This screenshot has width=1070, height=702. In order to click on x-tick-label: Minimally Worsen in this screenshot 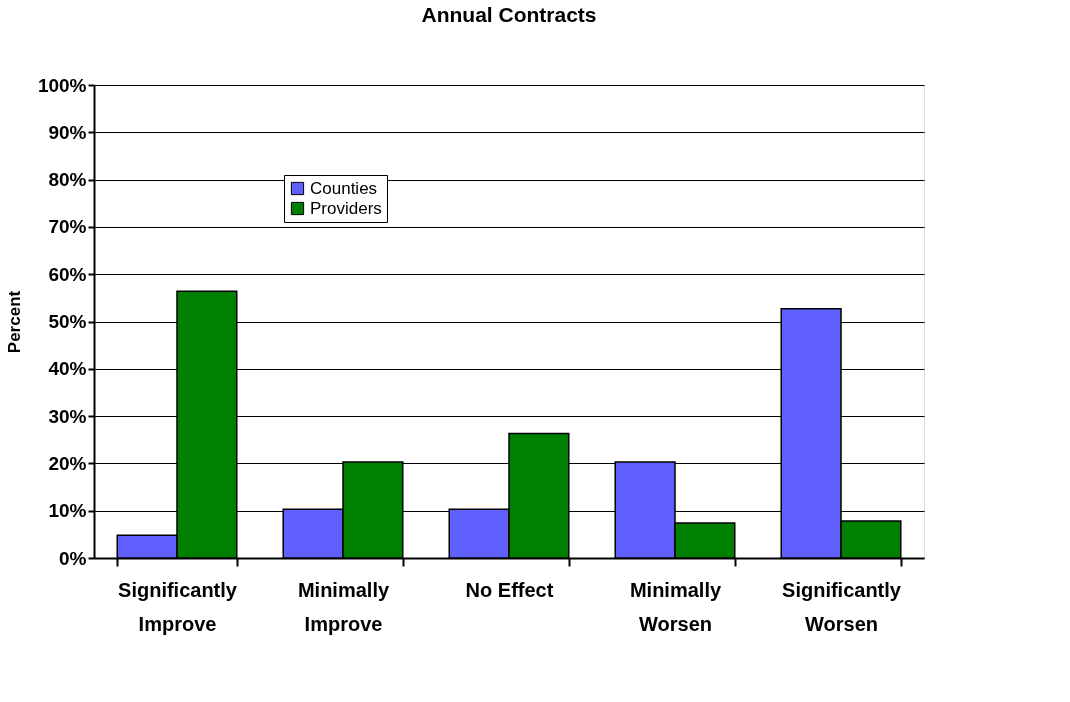, I will do `click(675, 606)`.